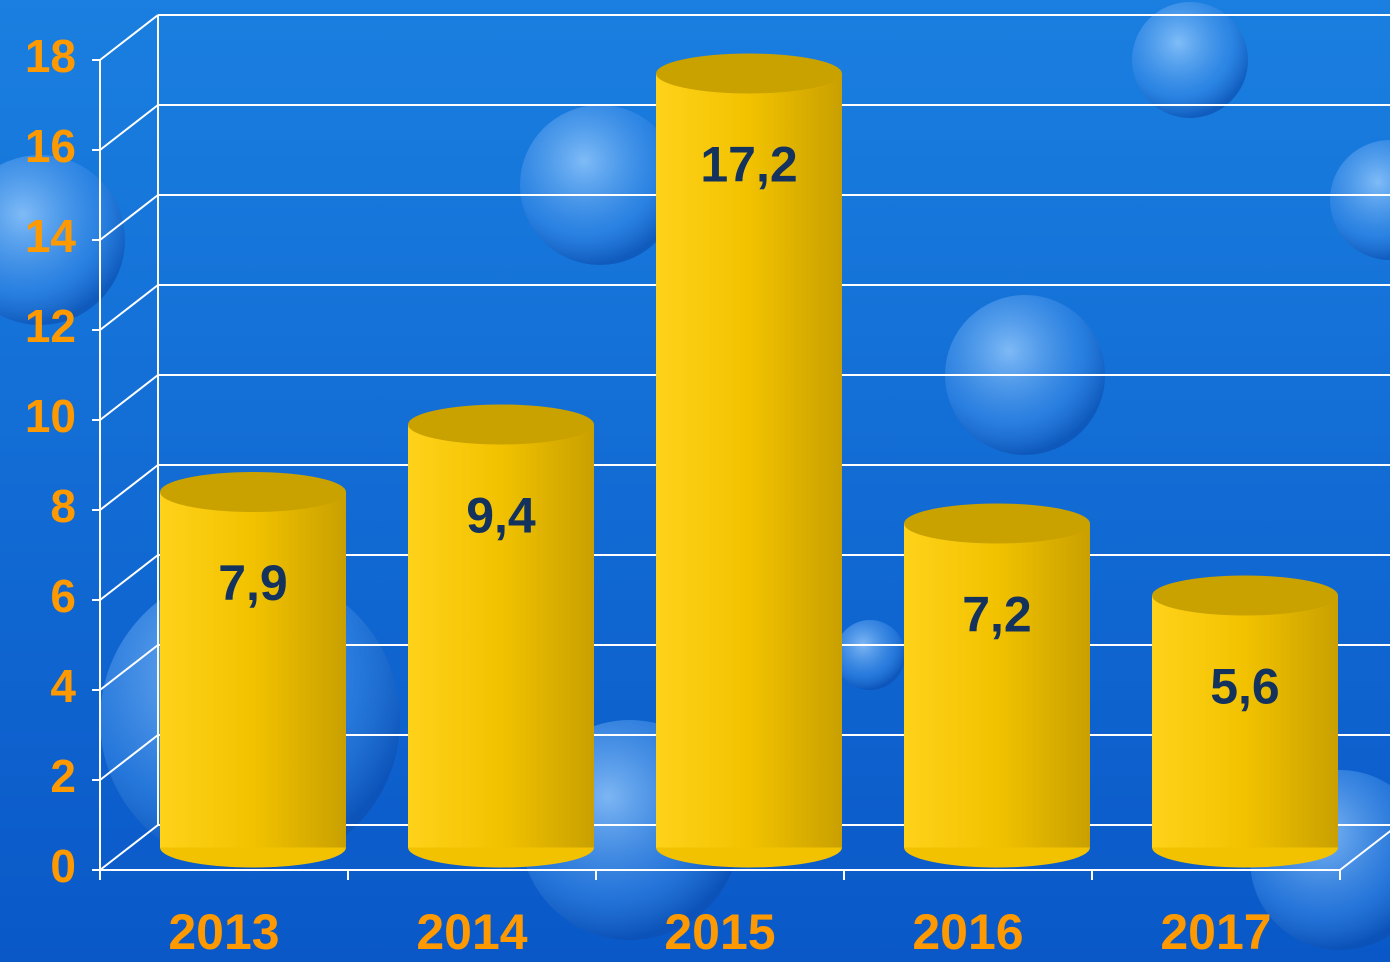 Image resolution: width=1390 pixels, height=962 pixels. Describe the element at coordinates (719, 932) in the screenshot. I see `x-tick-label: 2015` at that location.